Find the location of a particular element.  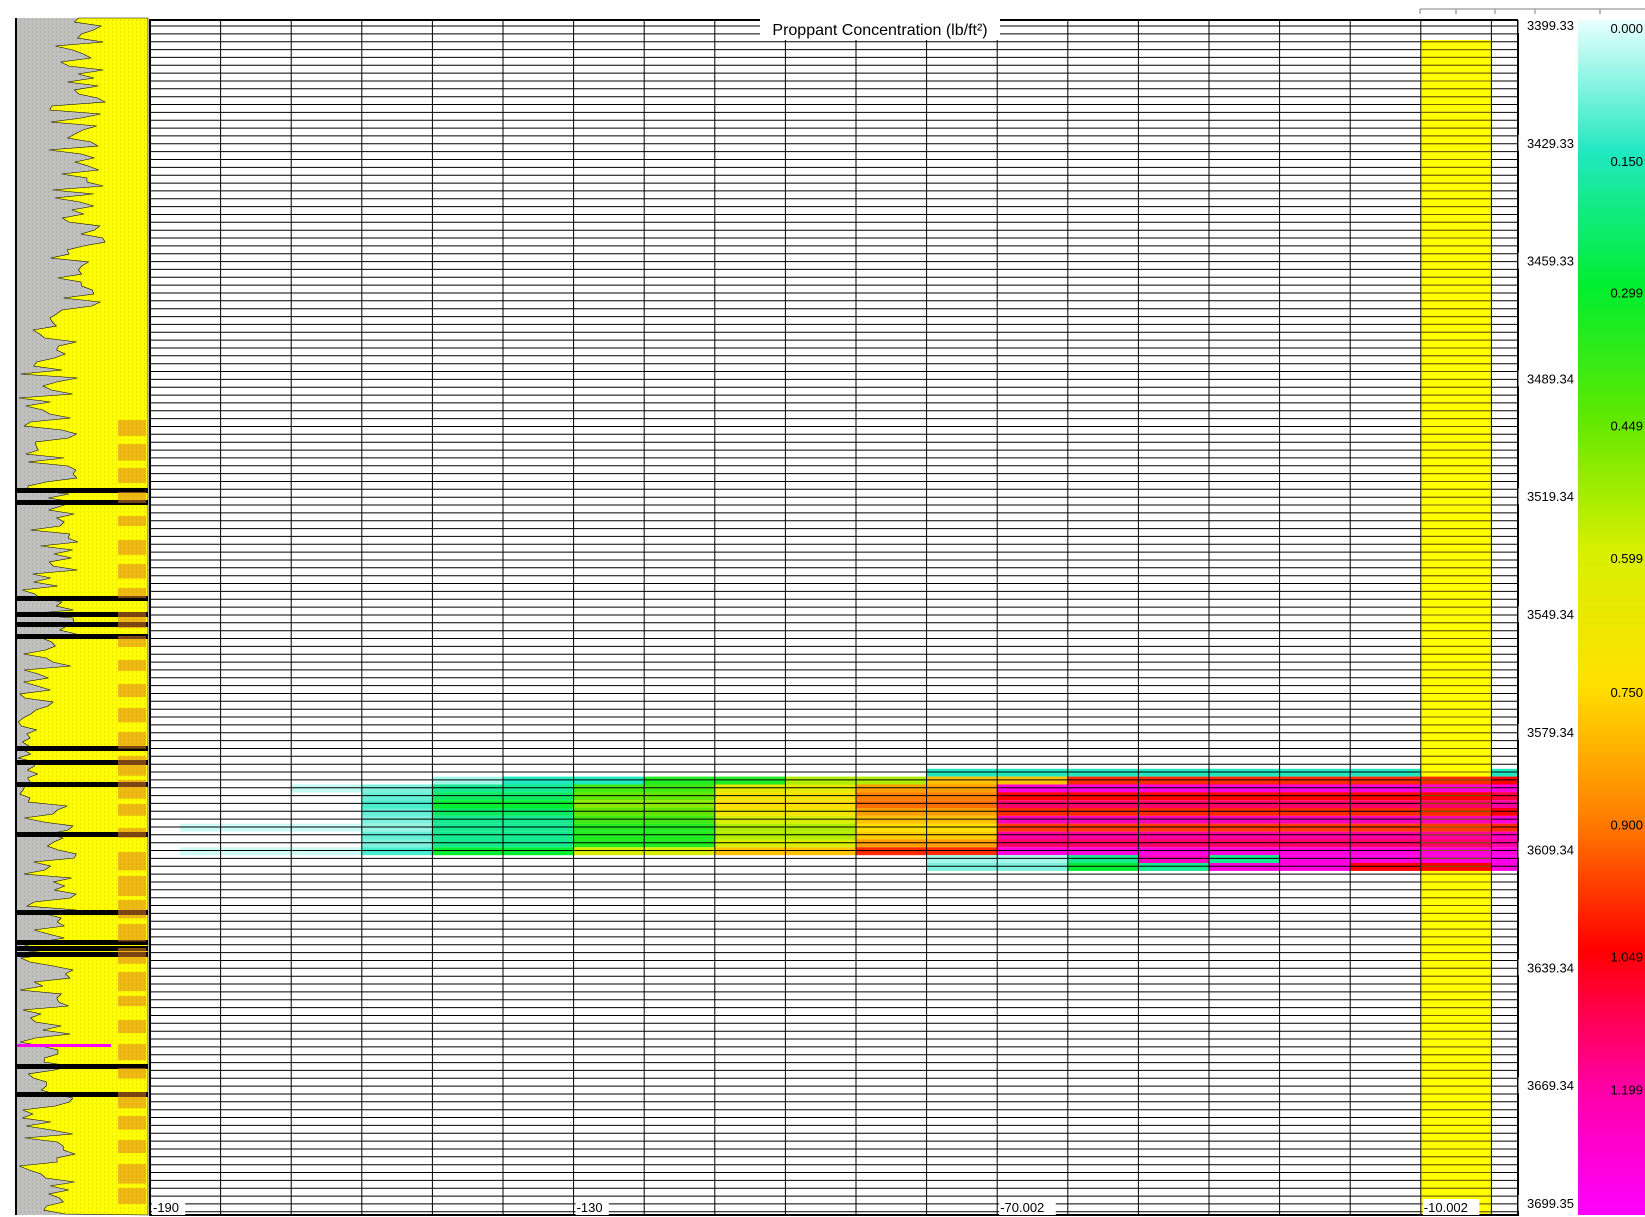

y-tick-label: 3699.35 is located at coordinates (1550, 1203).